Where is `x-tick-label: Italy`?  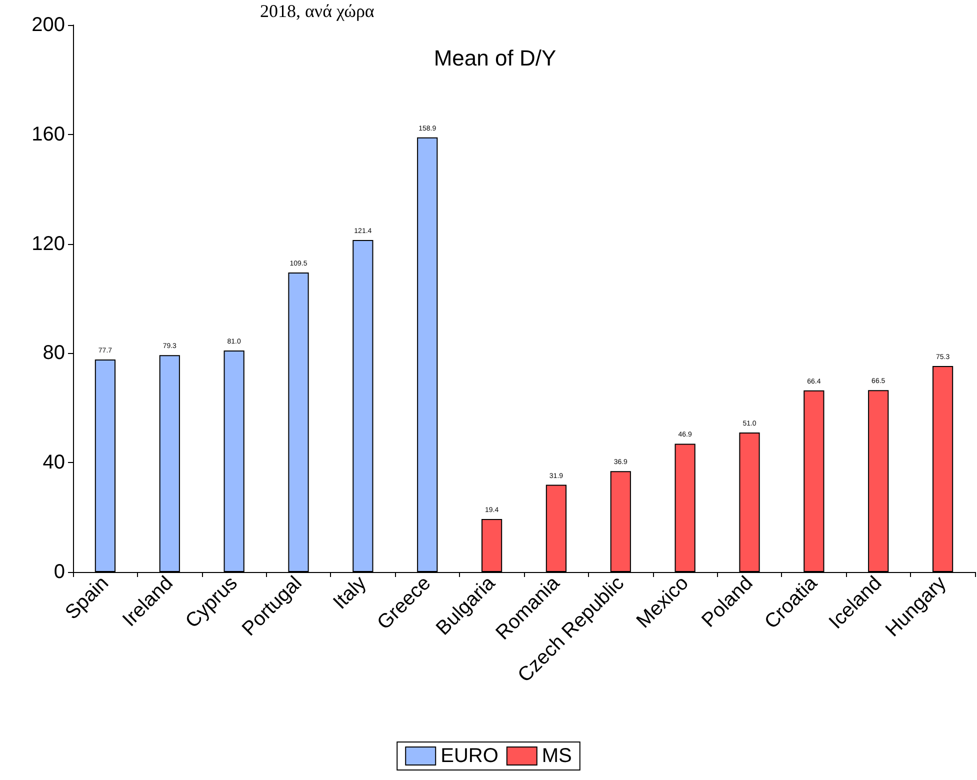
x-tick-label: Italy is located at coordinates (350, 593).